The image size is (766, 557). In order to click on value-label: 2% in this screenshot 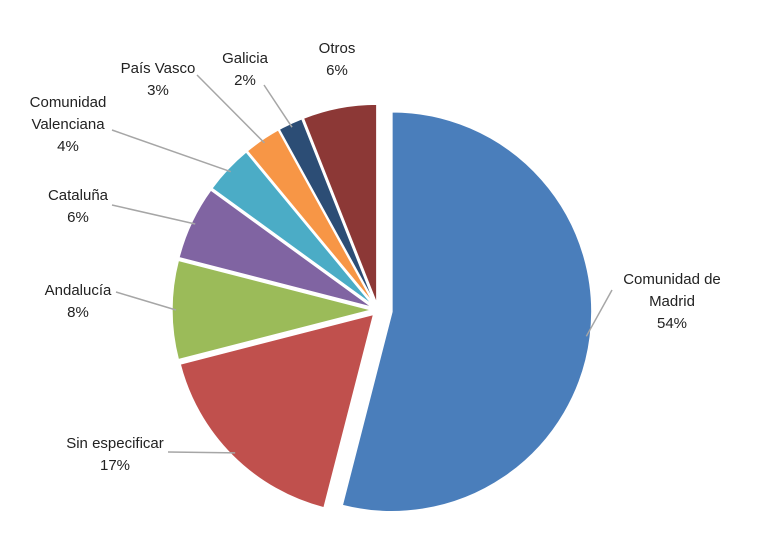, I will do `click(245, 80)`.